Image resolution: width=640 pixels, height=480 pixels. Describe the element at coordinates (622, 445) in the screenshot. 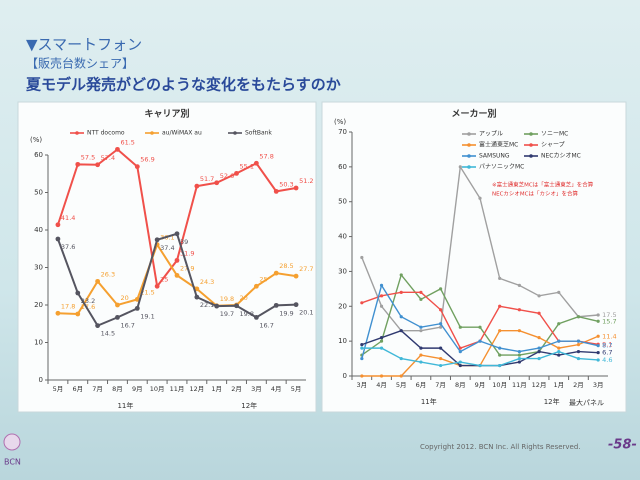

I see `page-number: -58-` at that location.